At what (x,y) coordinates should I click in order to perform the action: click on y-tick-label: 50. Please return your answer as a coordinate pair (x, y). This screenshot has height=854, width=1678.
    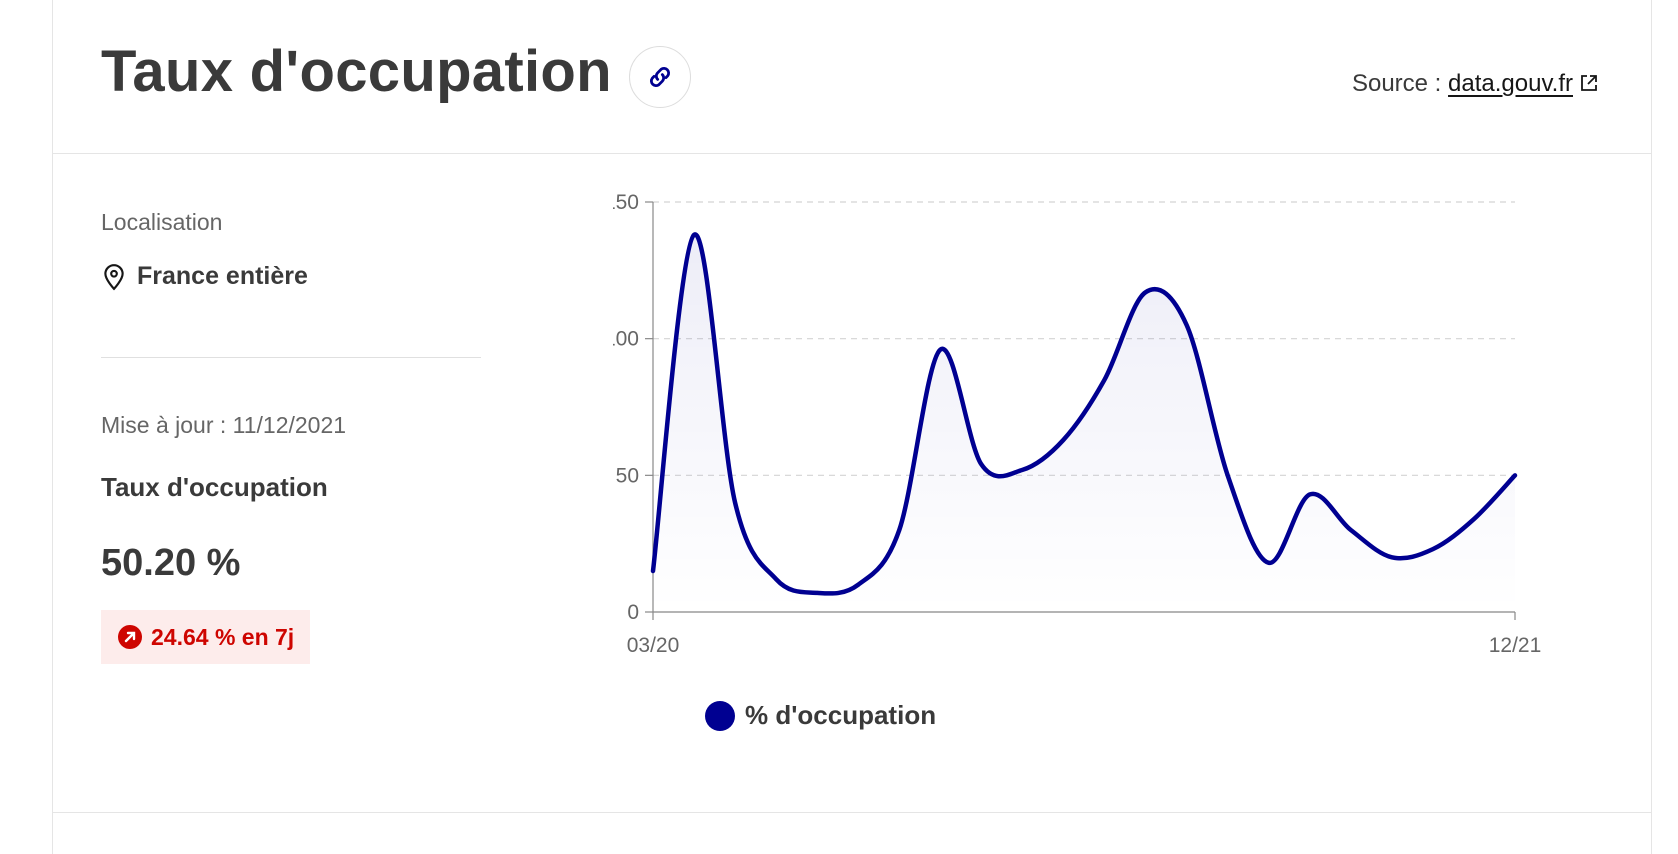
    Looking at the image, I should click on (627, 475).